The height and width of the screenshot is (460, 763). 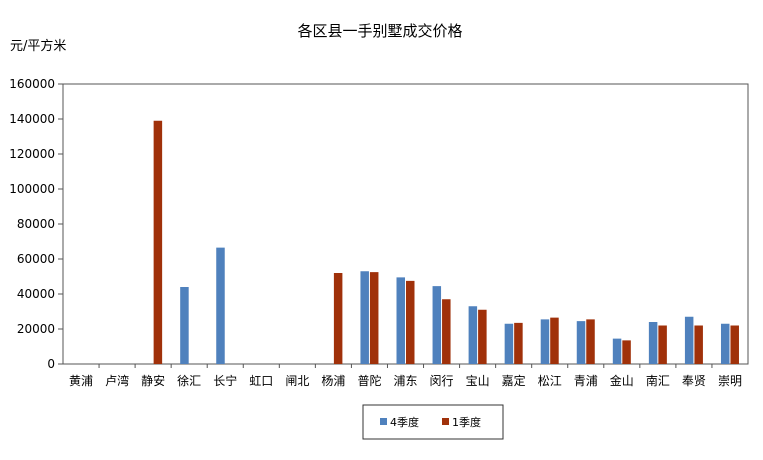 What do you see at coordinates (36, 224) in the screenshot?
I see `y-tick-label: 80000` at bounding box center [36, 224].